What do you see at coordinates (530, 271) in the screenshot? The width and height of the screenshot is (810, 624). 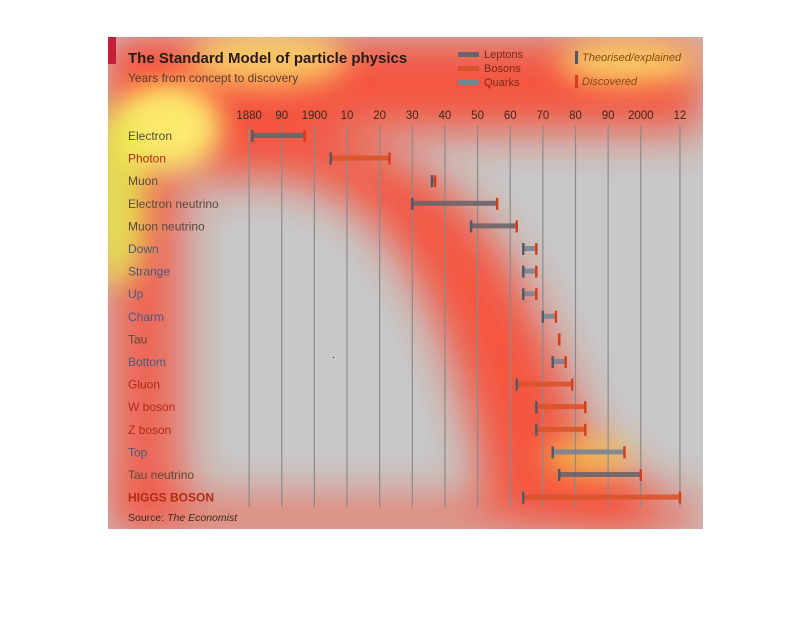 I see `bar-strange` at bounding box center [530, 271].